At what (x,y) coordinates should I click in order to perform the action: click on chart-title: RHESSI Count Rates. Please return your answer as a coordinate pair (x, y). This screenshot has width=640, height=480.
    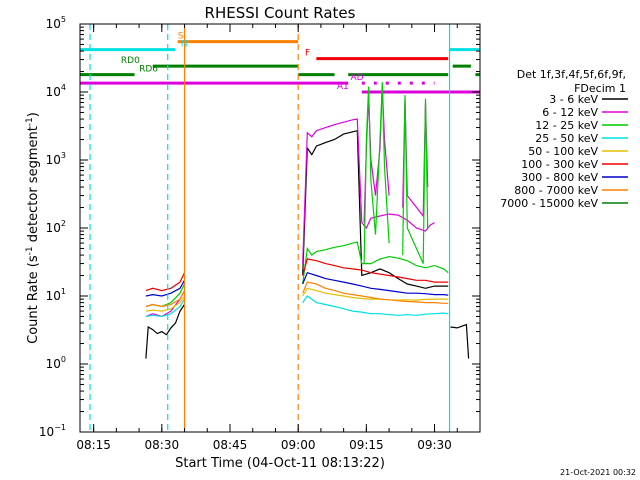
    Looking at the image, I should click on (280, 13).